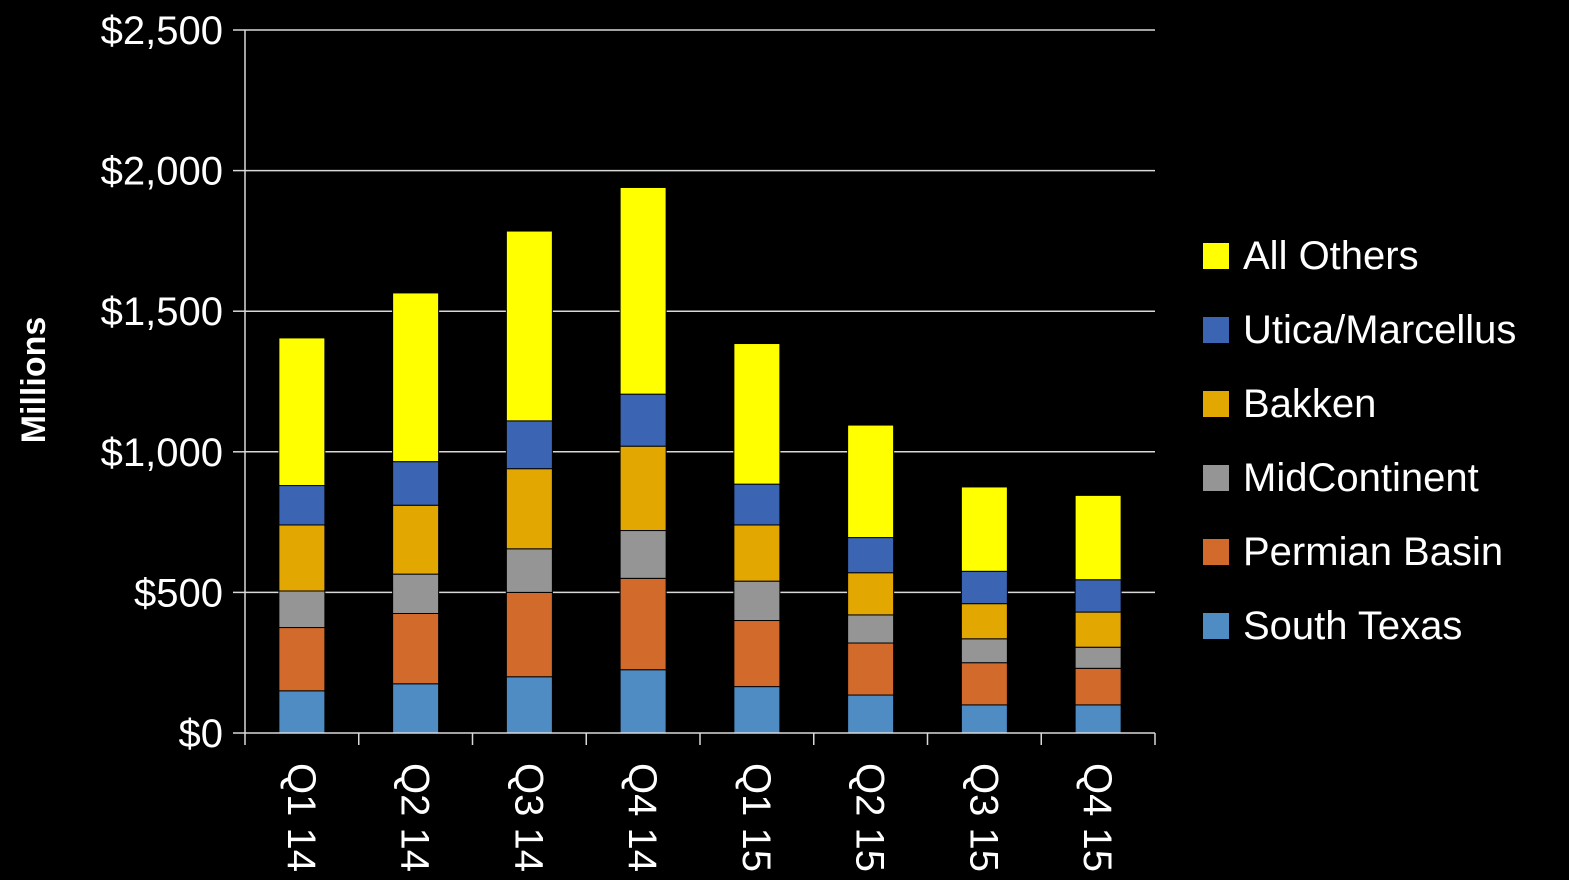  I want to click on legend-label: Utica/Marcellus, so click(1379, 330).